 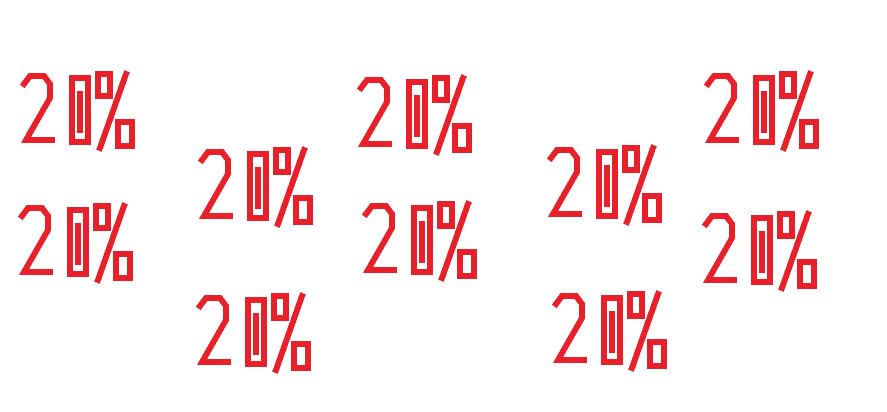 I want to click on percent-label-6: 20%, so click(x=422, y=240).